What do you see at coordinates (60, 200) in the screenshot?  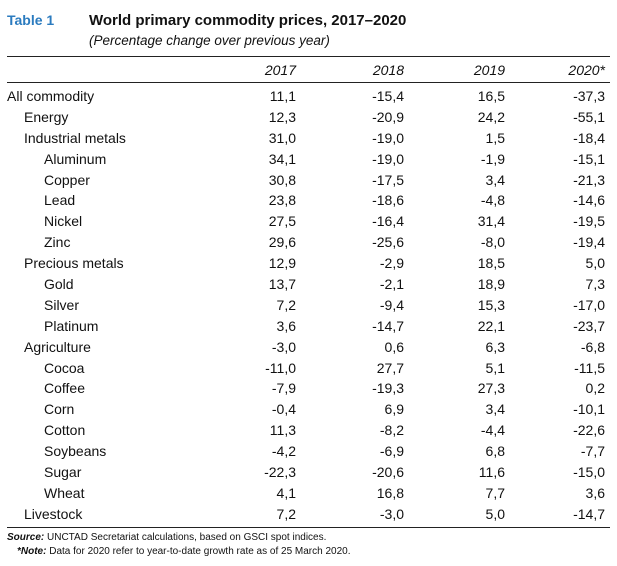 I see `row-label: Lead` at bounding box center [60, 200].